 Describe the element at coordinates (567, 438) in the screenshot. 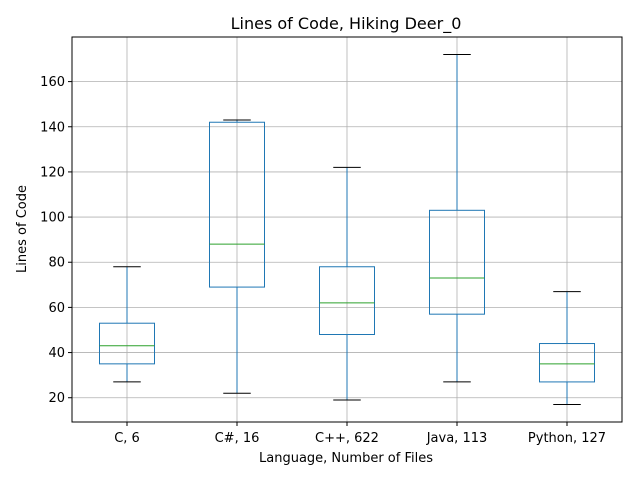

I see `x-tick-label: Python, 127` at that location.